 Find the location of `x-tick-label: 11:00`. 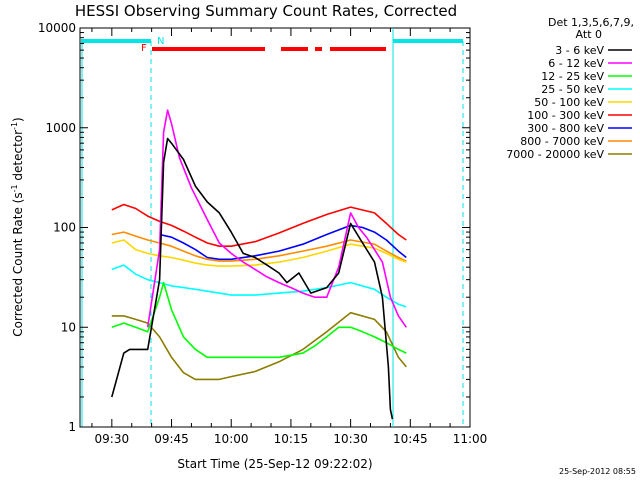

x-tick-label: 11:00 is located at coordinates (470, 439).